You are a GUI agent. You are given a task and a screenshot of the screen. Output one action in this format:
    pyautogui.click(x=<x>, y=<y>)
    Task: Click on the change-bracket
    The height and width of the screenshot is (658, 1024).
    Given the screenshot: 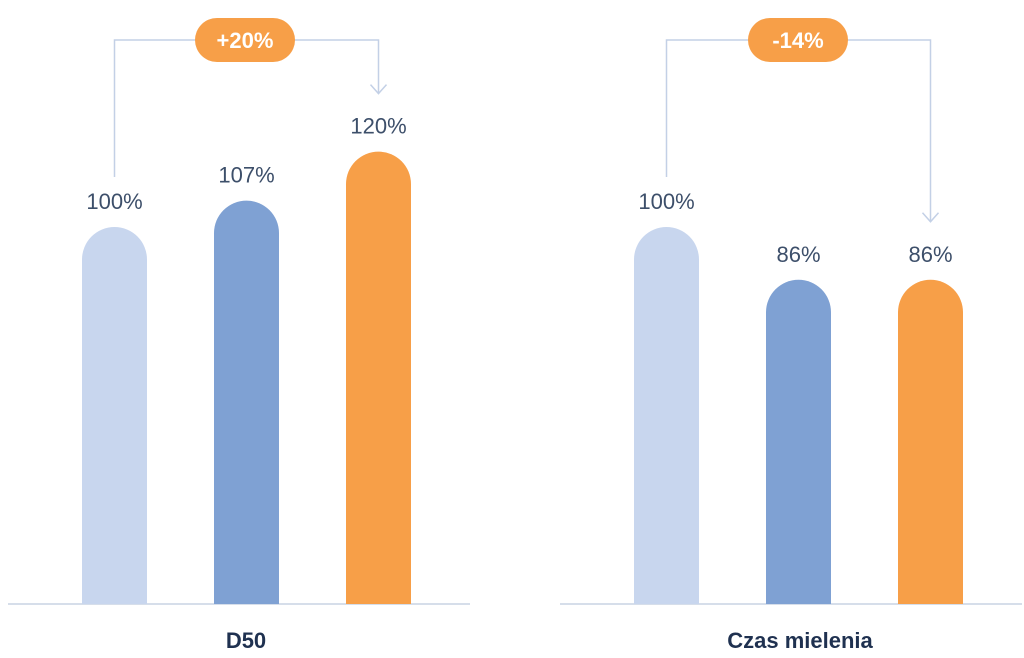 What is the action you would take?
    pyautogui.click(x=798, y=130)
    